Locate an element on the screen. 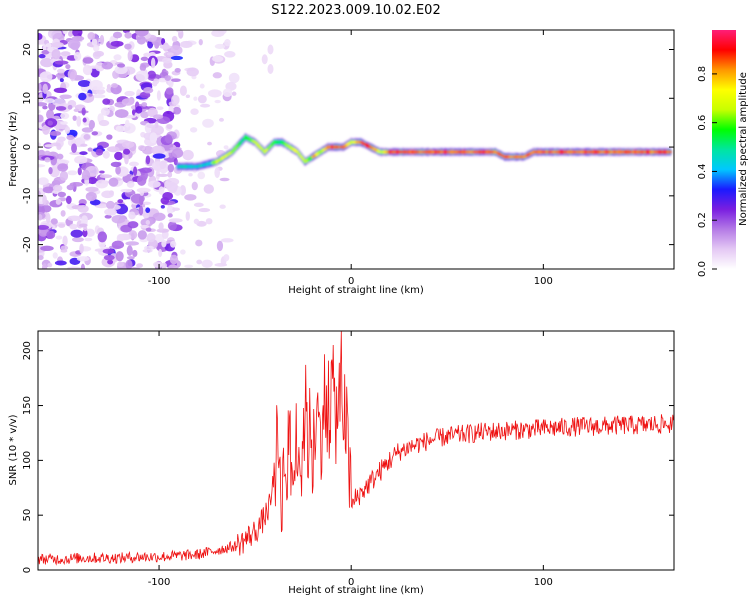  heatmap-ridge-layer is located at coordinates (424, 152).